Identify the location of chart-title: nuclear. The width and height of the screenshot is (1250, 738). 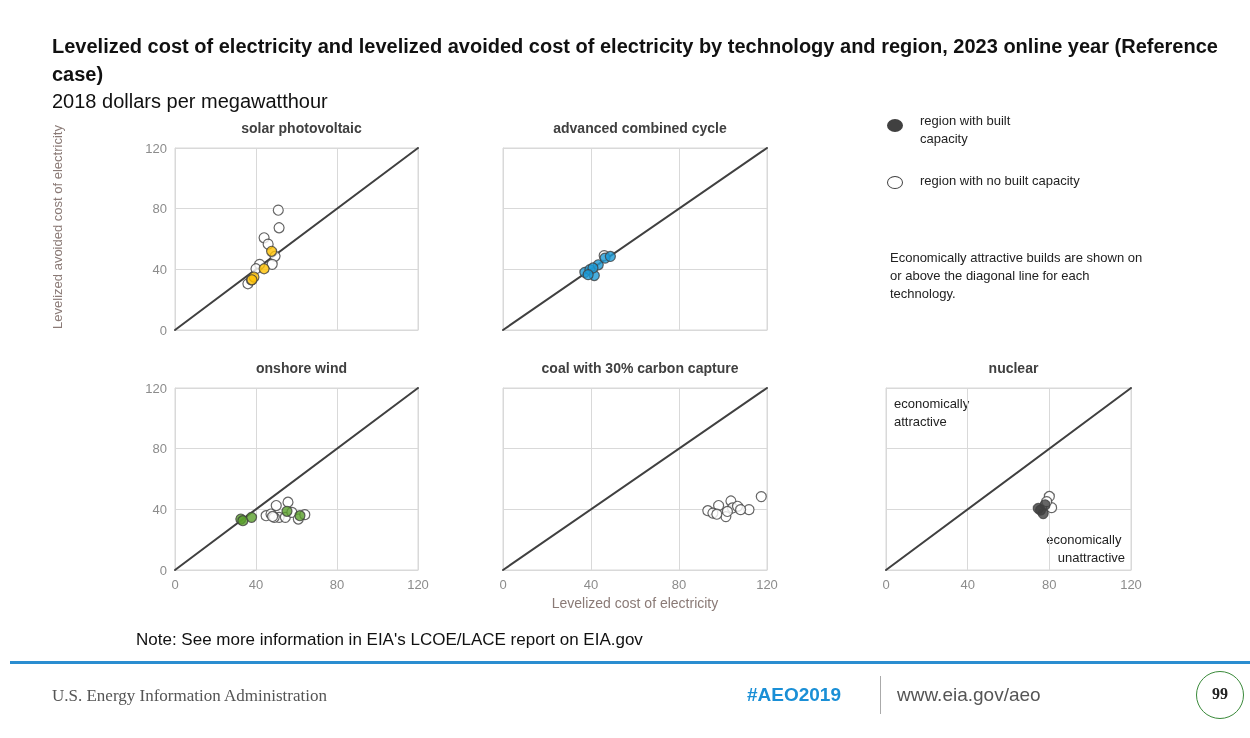
(1013, 368).